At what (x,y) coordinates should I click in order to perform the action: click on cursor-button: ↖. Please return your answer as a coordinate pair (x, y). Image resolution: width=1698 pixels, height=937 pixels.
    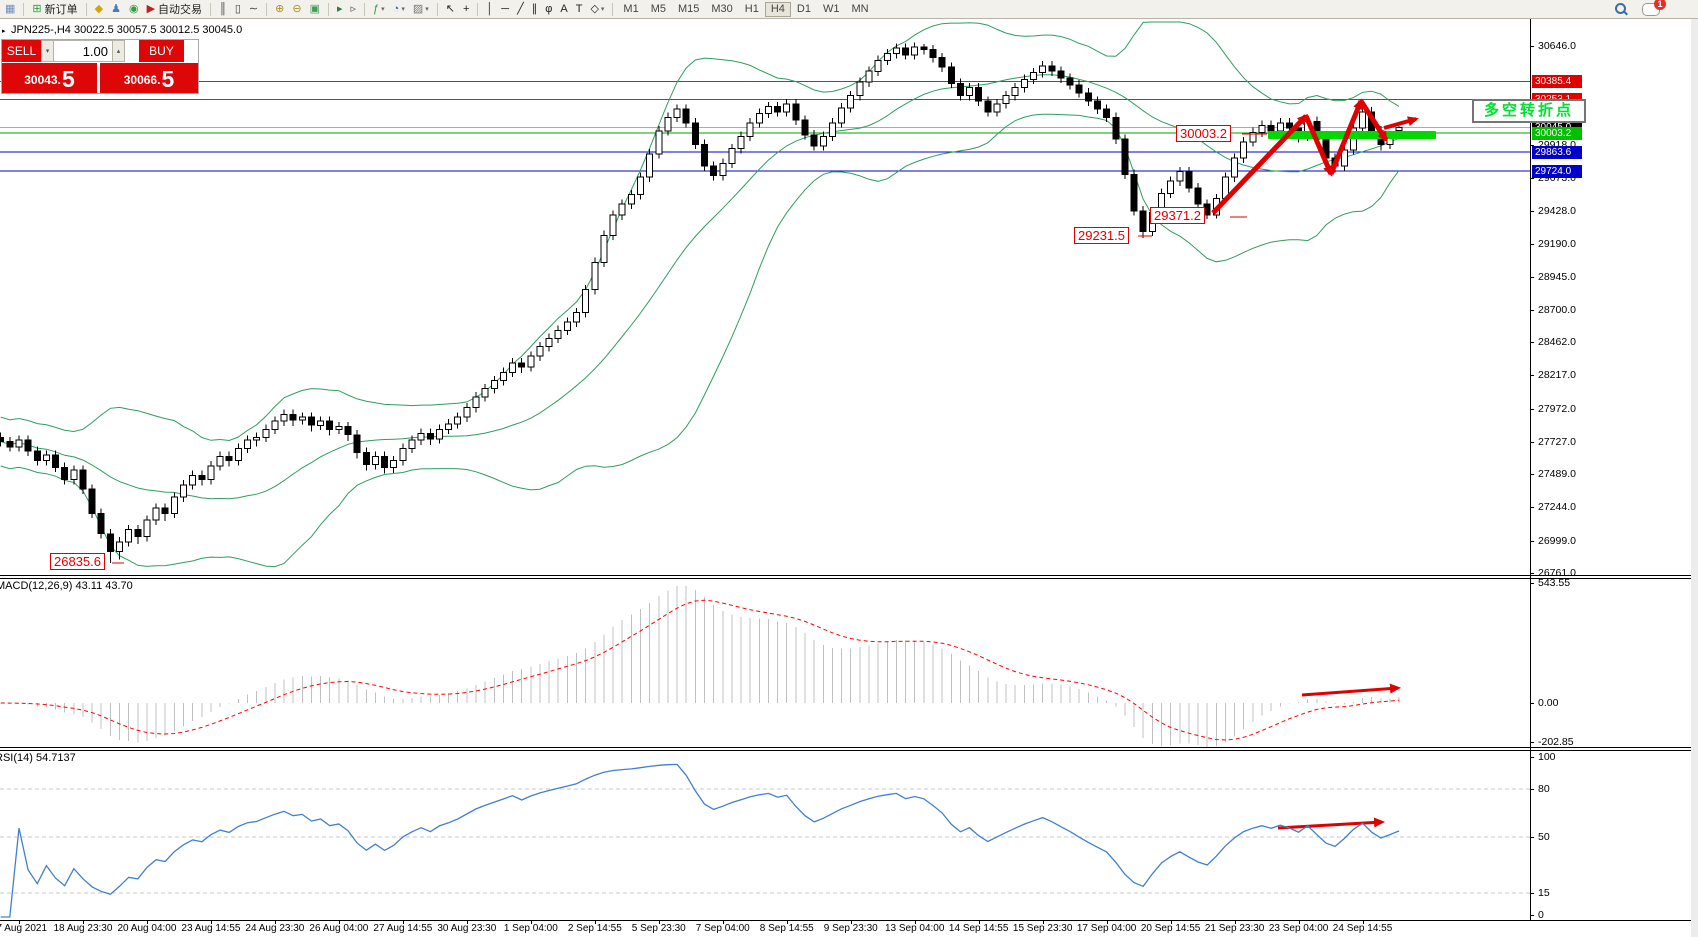
    Looking at the image, I should click on (450, 9).